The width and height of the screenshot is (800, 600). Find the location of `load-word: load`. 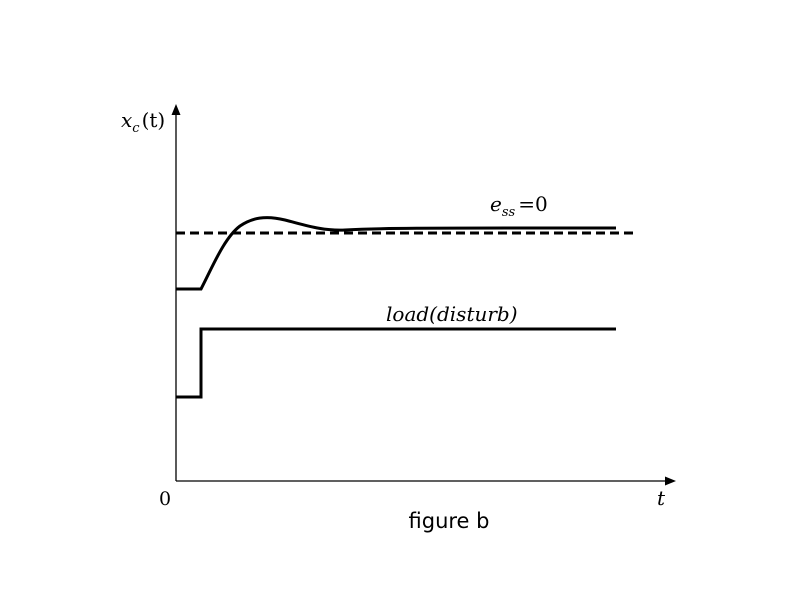

load-word: load is located at coordinates (407, 314).